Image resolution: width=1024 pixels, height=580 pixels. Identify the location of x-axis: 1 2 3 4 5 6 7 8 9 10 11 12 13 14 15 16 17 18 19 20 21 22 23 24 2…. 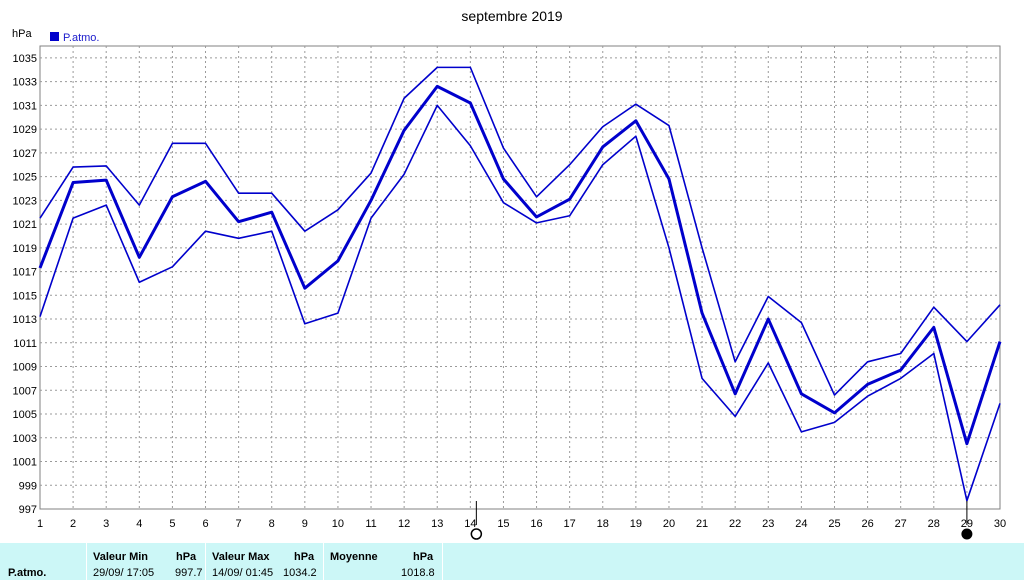
(521, 524).